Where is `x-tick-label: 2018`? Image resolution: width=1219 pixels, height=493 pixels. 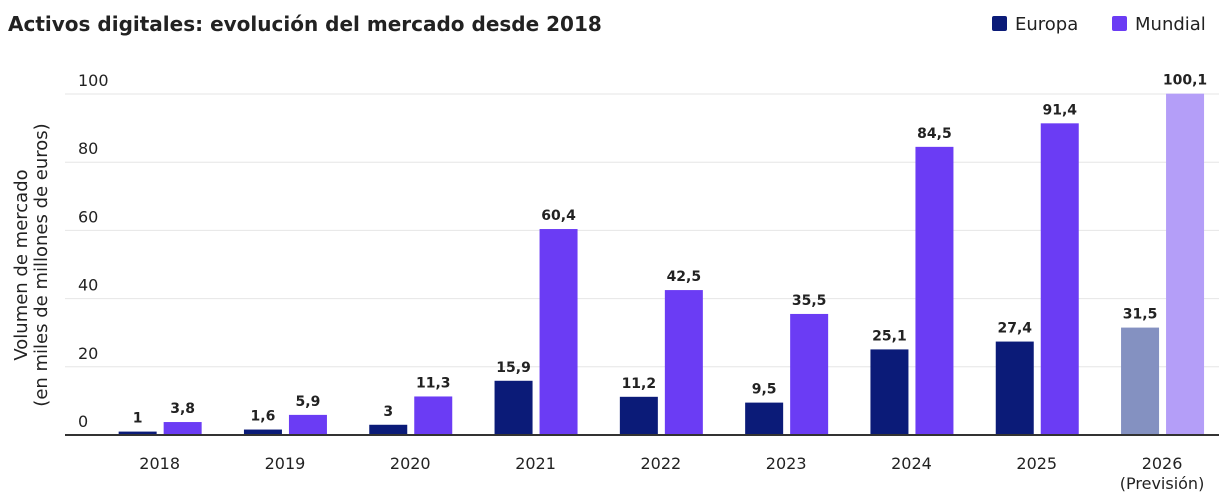 x-tick-label: 2018 is located at coordinates (159, 463).